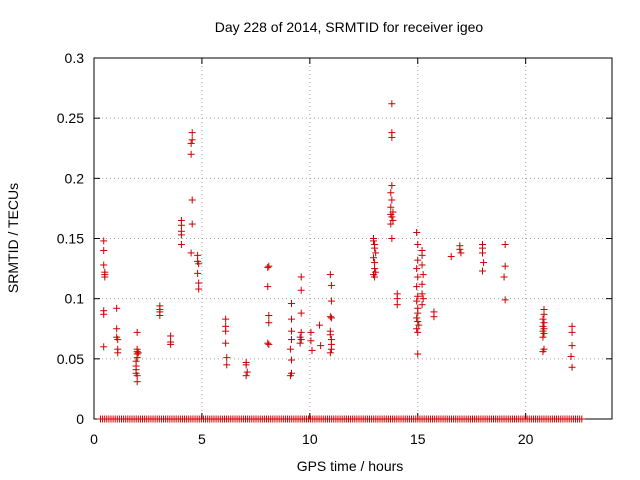 The image size is (640, 480). Describe the element at coordinates (70, 118) in the screenshot. I see `y-tick-label: 0.25` at that location.